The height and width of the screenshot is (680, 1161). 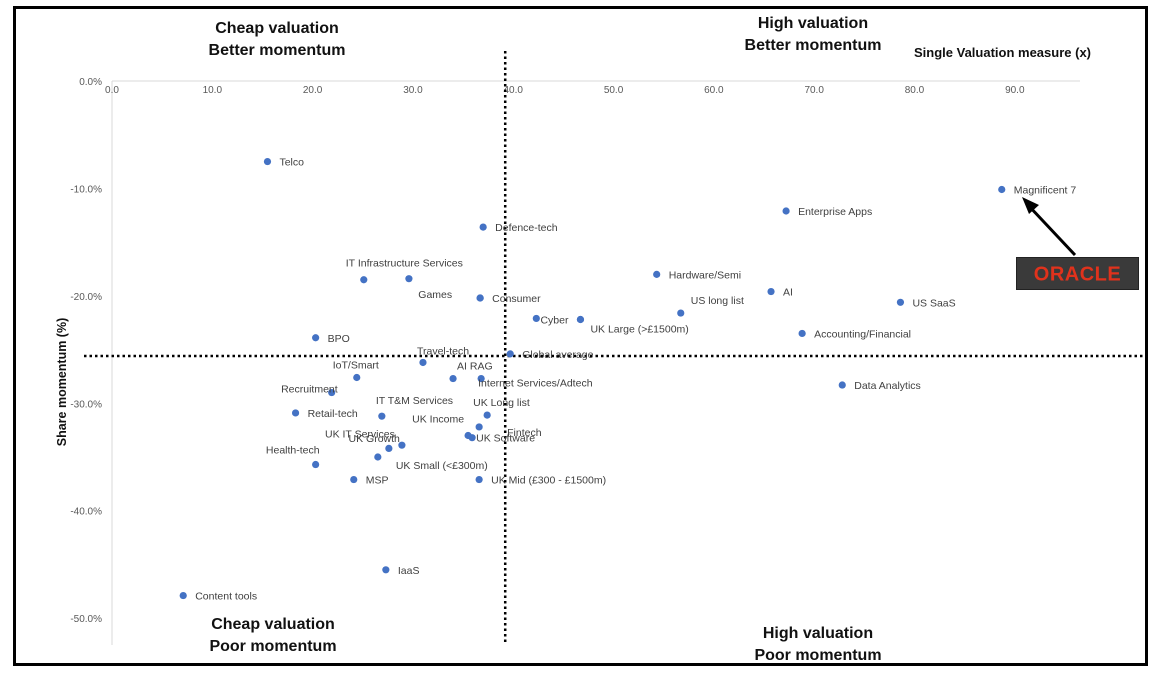 What do you see at coordinates (818, 633) in the screenshot?
I see `quadrant-bottom-right-line1: High valuation` at bounding box center [818, 633].